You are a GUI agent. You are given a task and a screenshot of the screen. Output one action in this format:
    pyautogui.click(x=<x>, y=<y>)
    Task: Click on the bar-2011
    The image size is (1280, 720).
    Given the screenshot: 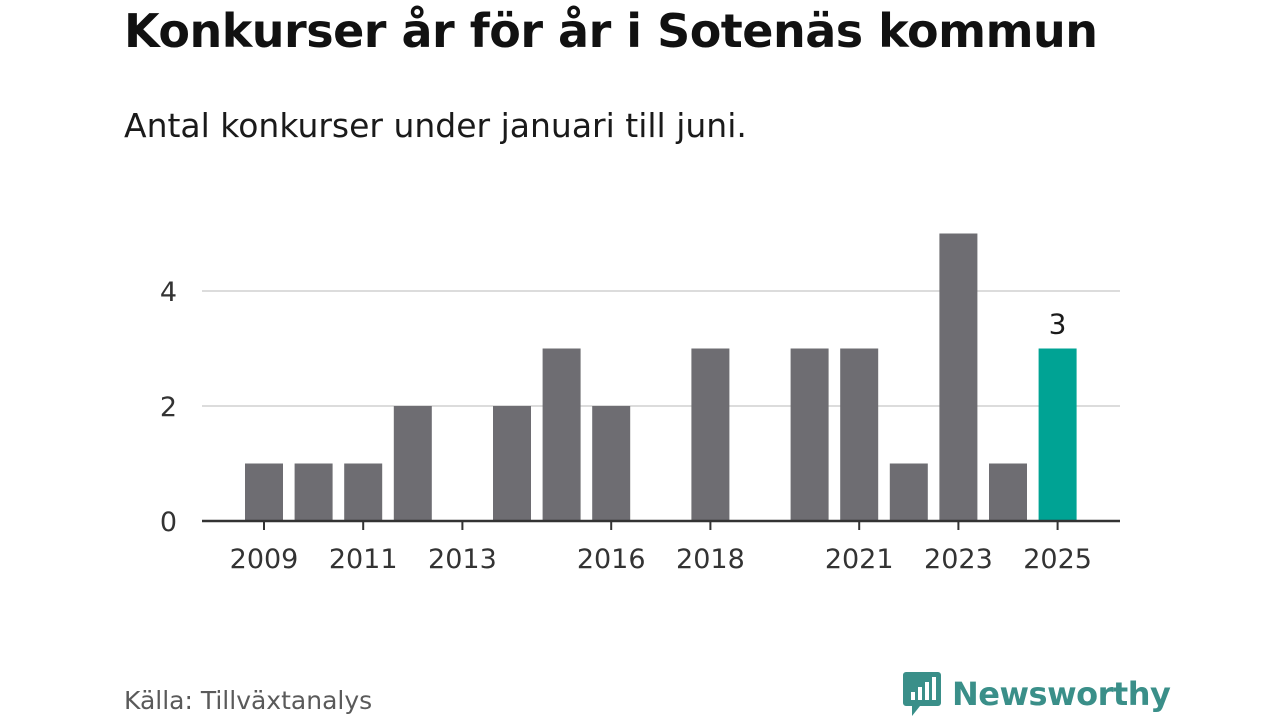 What is the action you would take?
    pyautogui.click(x=363, y=492)
    